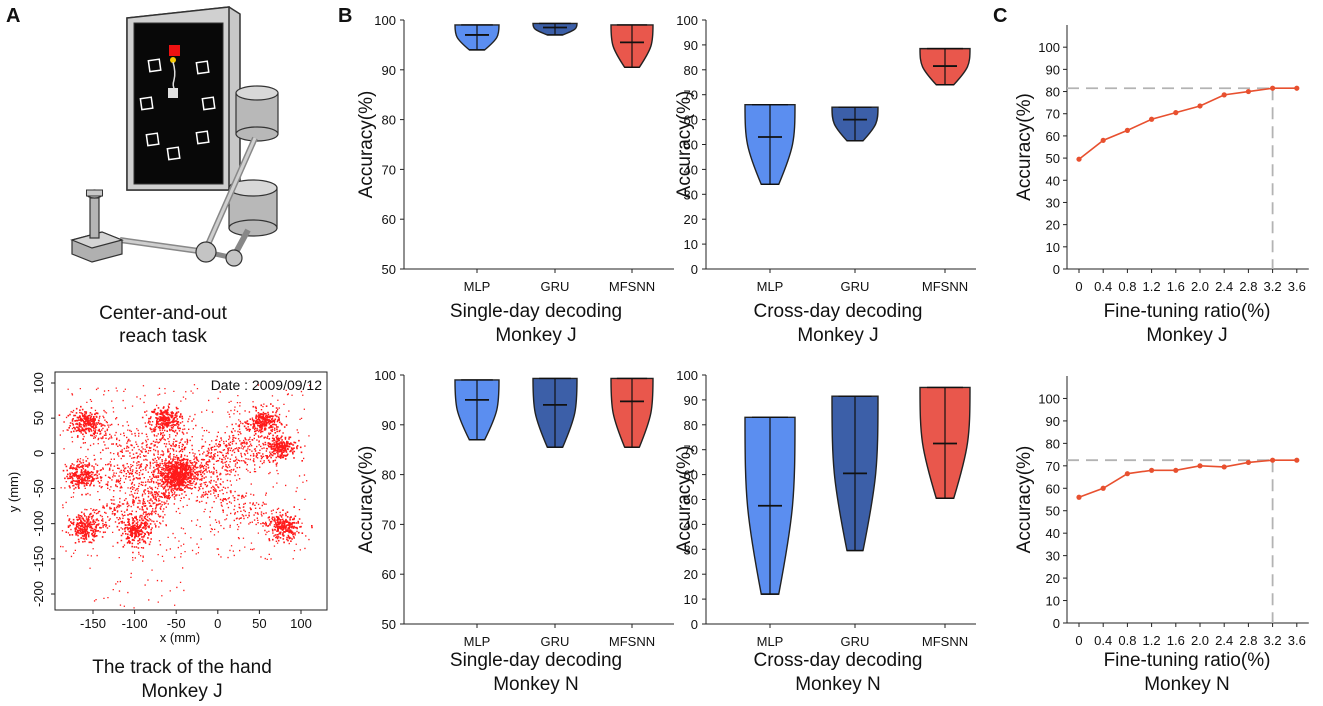 The height and width of the screenshot is (706, 1323). I want to click on track-y-axis-label: y (mm), so click(13, 492).